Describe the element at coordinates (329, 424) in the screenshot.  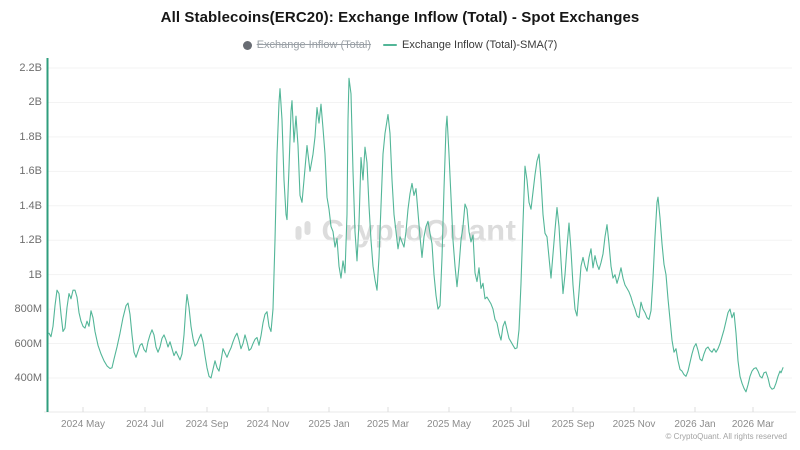
I see `x-axis-label: 2025 Jan` at that location.